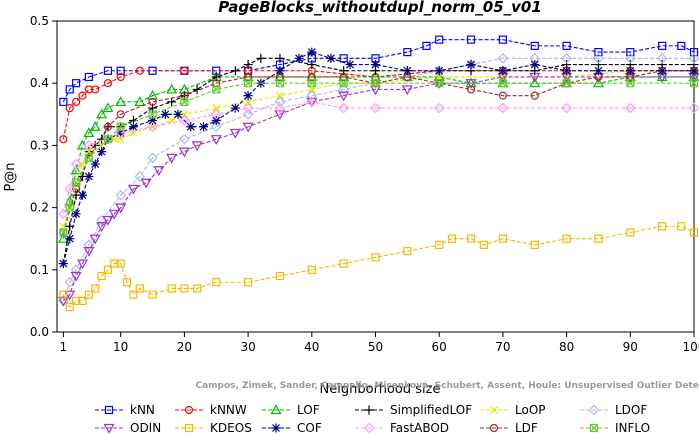 The height and width of the screenshot is (434, 699). I want to click on legend-item-kdeos: KDEOS, so click(213, 427).